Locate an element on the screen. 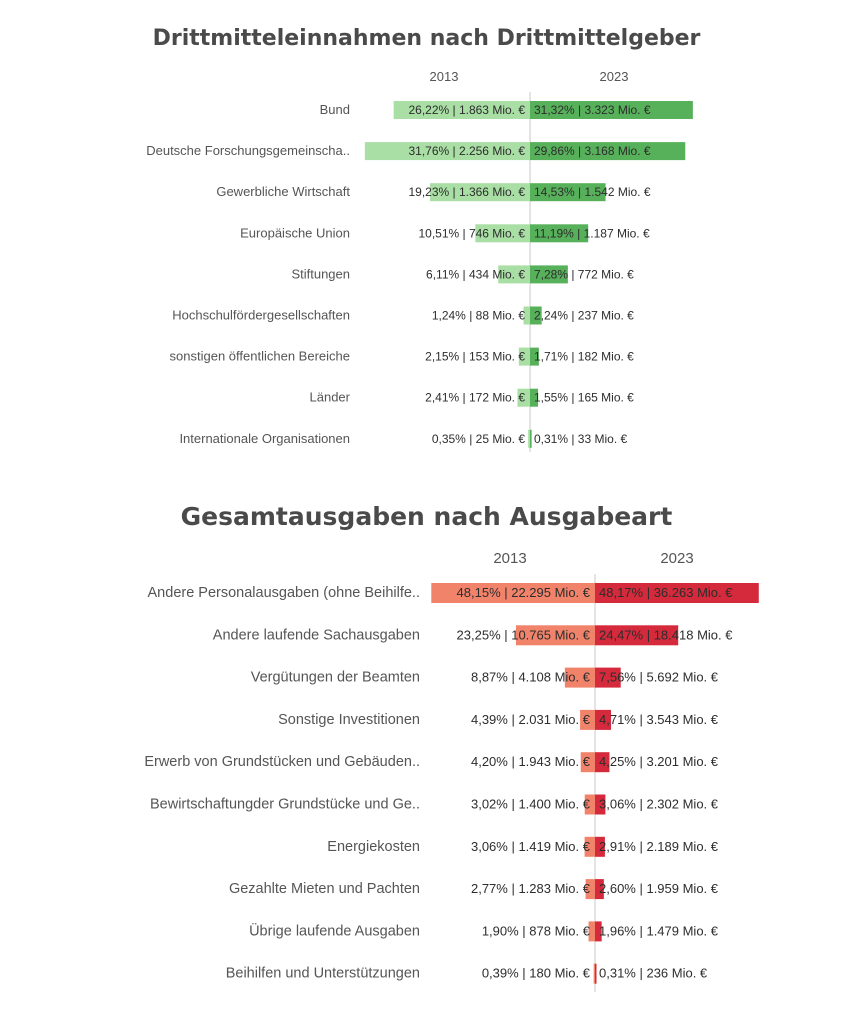 The width and height of the screenshot is (853, 1024). drittmittel-bar-2013-deutsche-forschungsgemeinscha is located at coordinates (447, 151).